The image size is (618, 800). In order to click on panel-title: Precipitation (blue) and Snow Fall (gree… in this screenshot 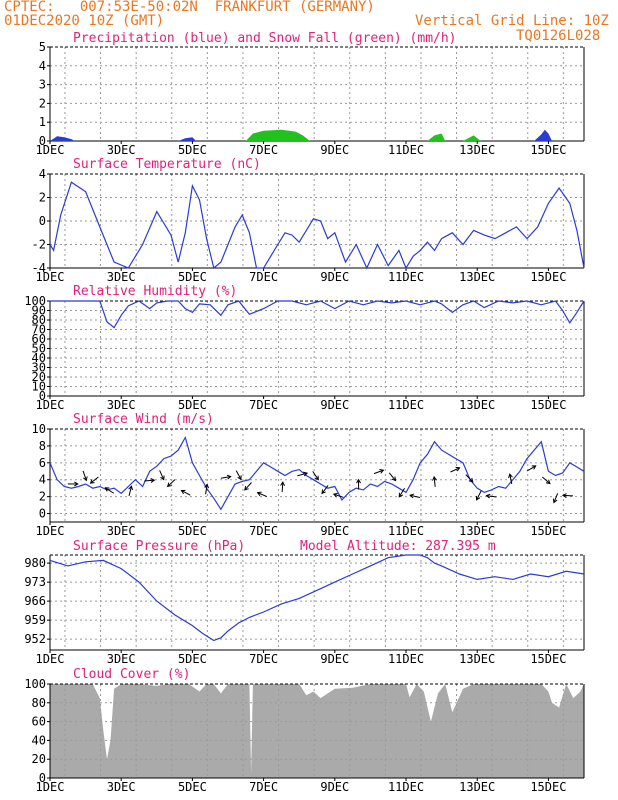, I will do `click(265, 38)`.